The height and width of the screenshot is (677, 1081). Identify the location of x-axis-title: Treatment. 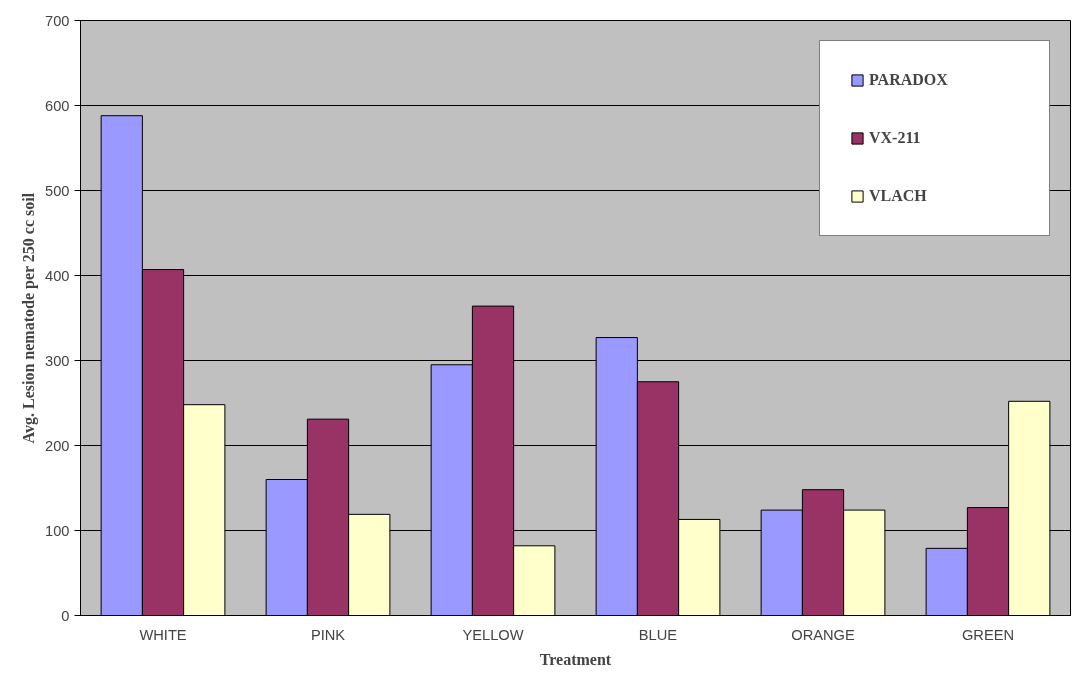
(575, 659).